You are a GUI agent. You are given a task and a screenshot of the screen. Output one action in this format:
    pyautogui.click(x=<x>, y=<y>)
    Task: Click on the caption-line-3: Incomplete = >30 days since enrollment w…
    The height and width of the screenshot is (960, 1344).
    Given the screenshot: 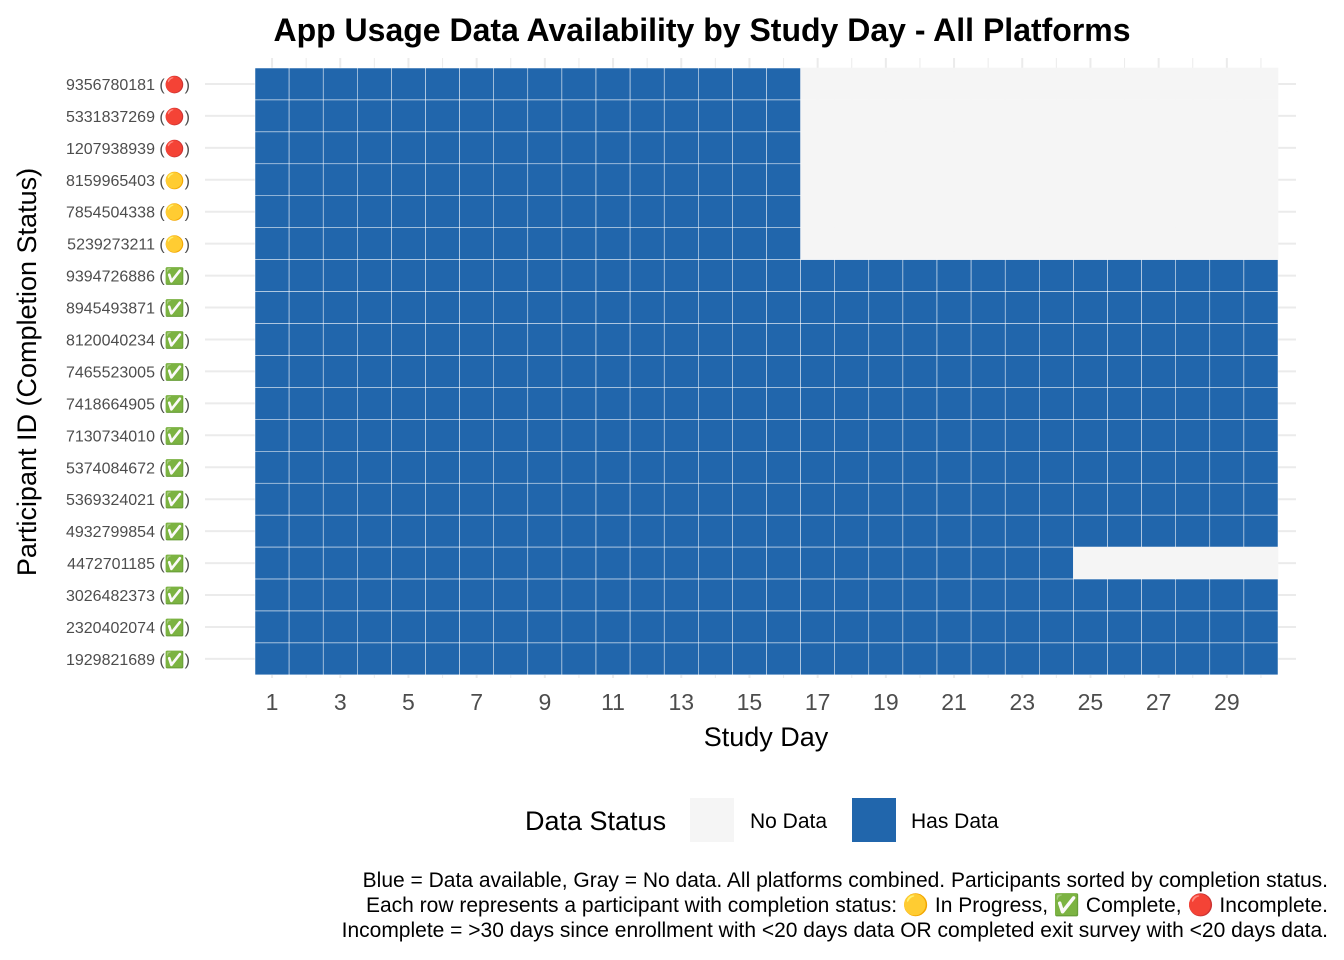 What is the action you would take?
    pyautogui.click(x=834, y=930)
    